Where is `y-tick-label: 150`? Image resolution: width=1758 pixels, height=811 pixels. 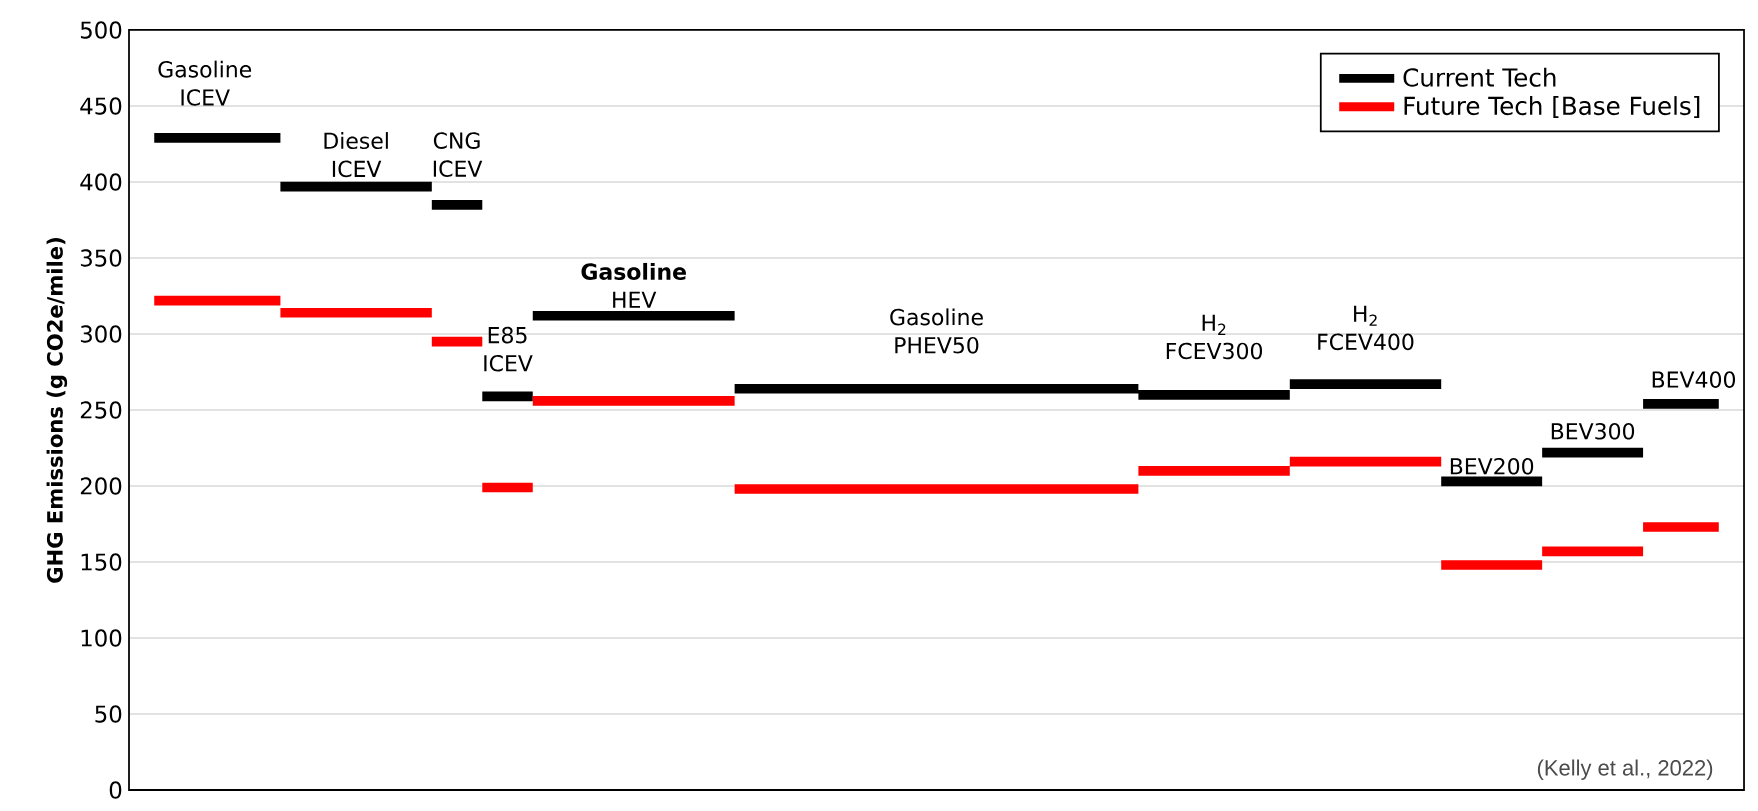
y-tick-label: 150 is located at coordinates (101, 562).